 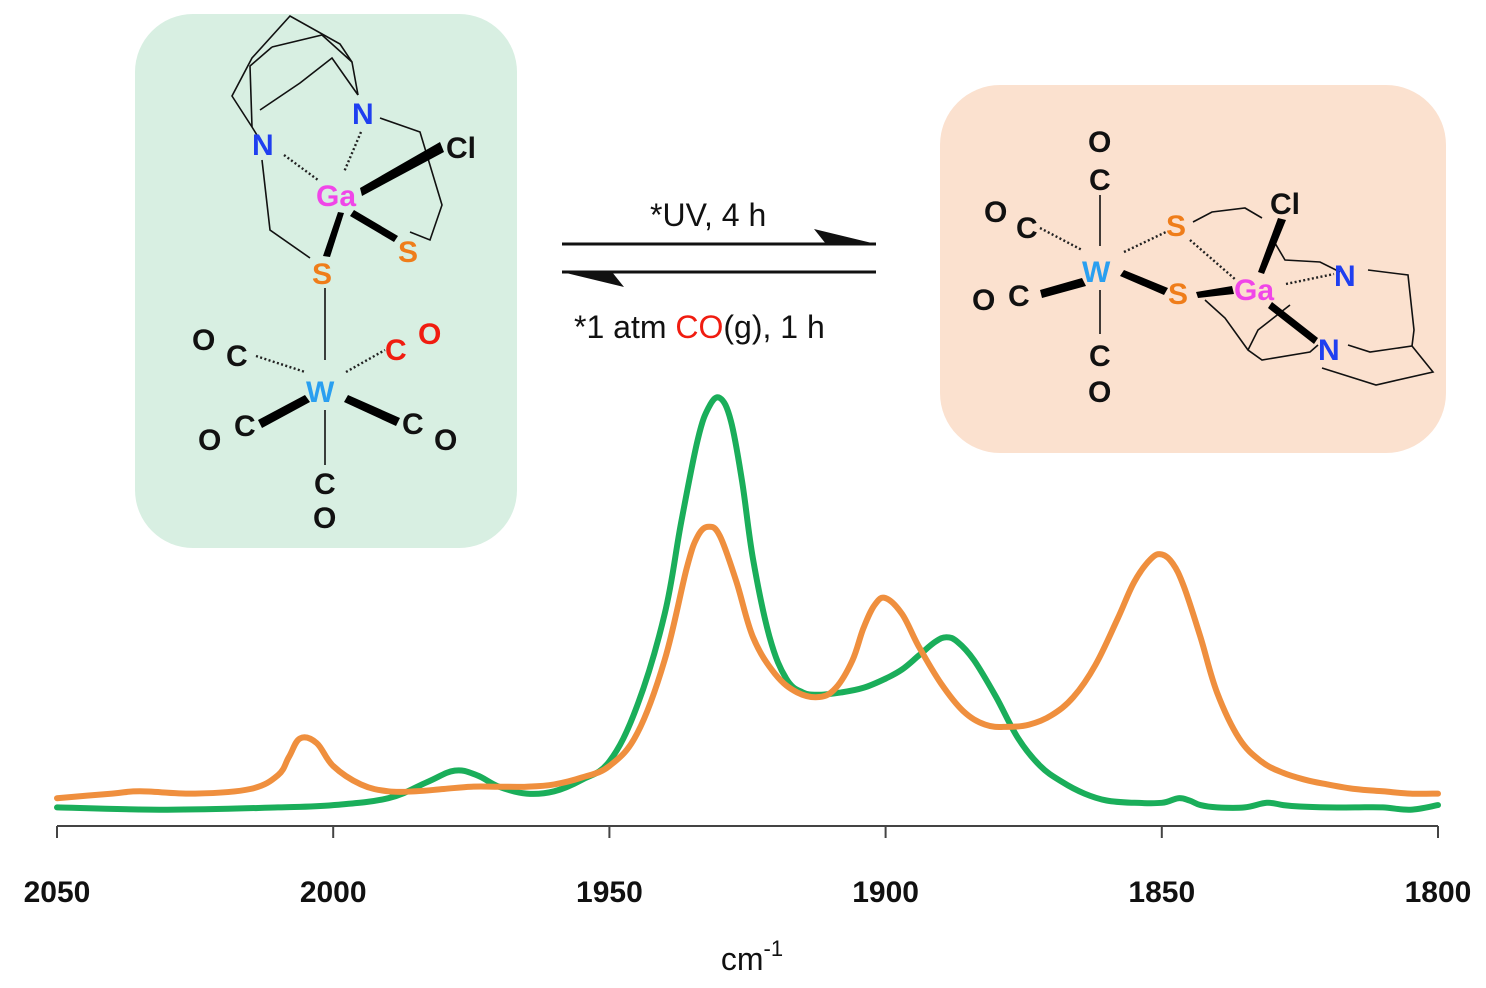 What do you see at coordinates (1019, 296) in the screenshot?
I see `right-atom-c-ll: C` at bounding box center [1019, 296].